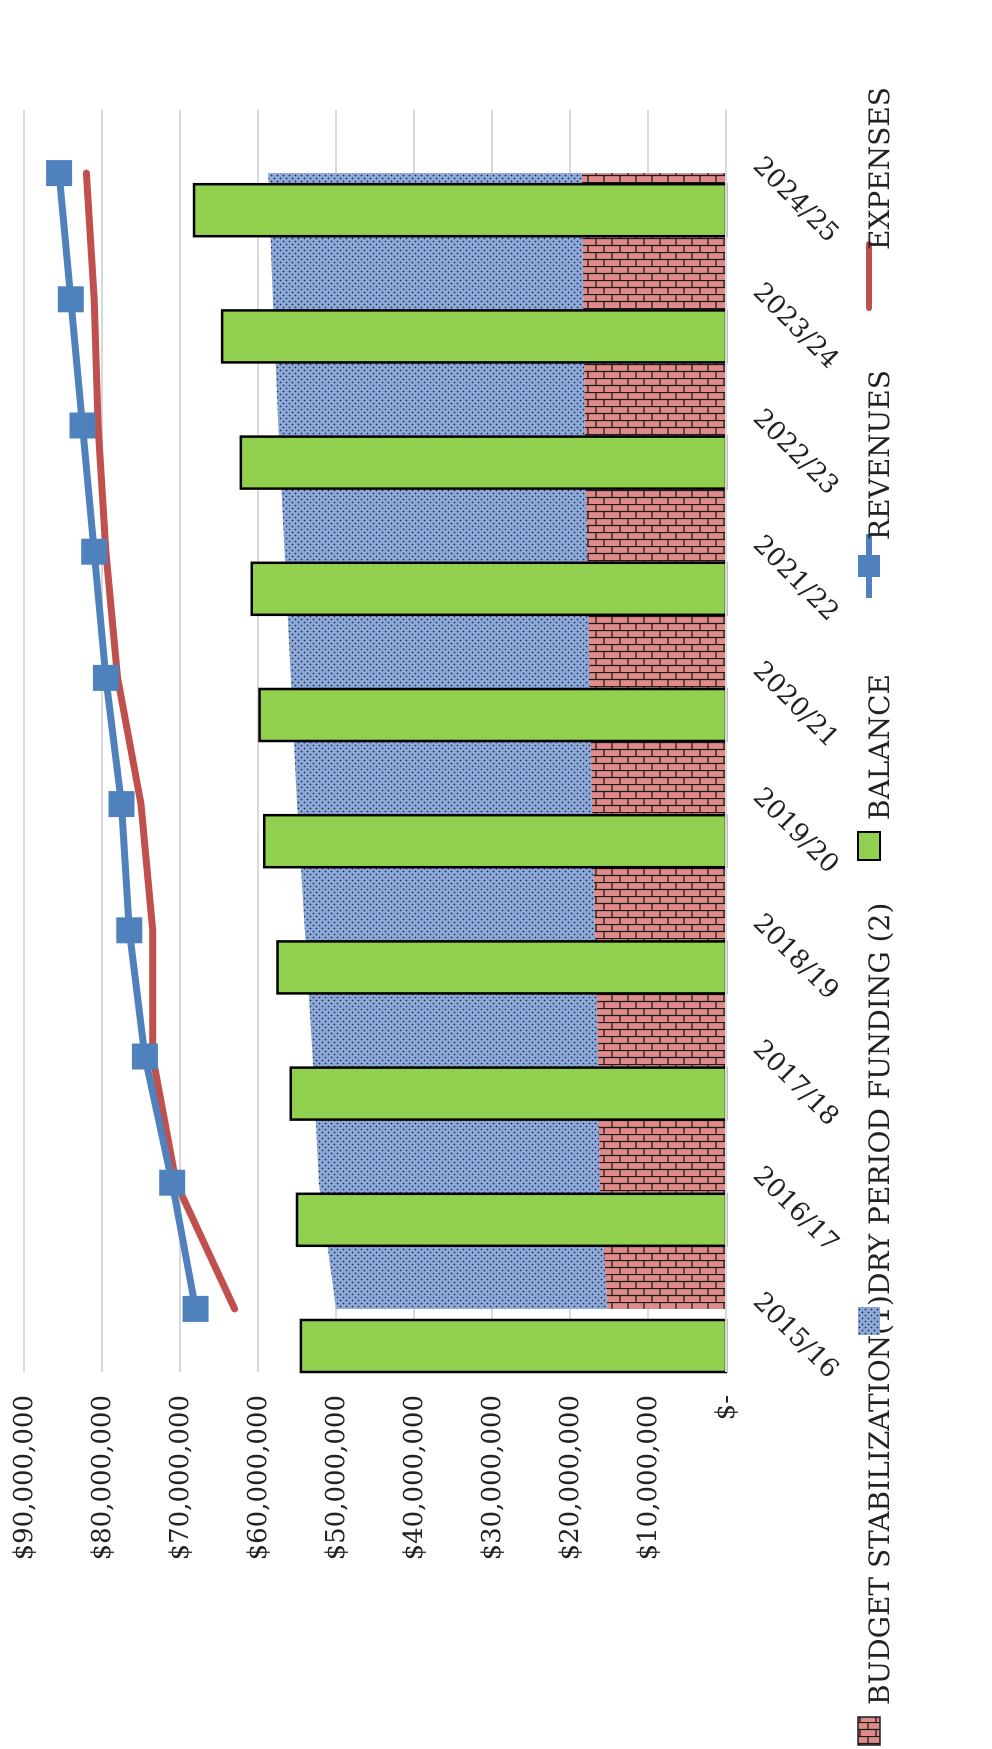 Image resolution: width=992 pixels, height=1749 pixels. I want to click on legend-swatch-revenues-marker, so click(869, 566).